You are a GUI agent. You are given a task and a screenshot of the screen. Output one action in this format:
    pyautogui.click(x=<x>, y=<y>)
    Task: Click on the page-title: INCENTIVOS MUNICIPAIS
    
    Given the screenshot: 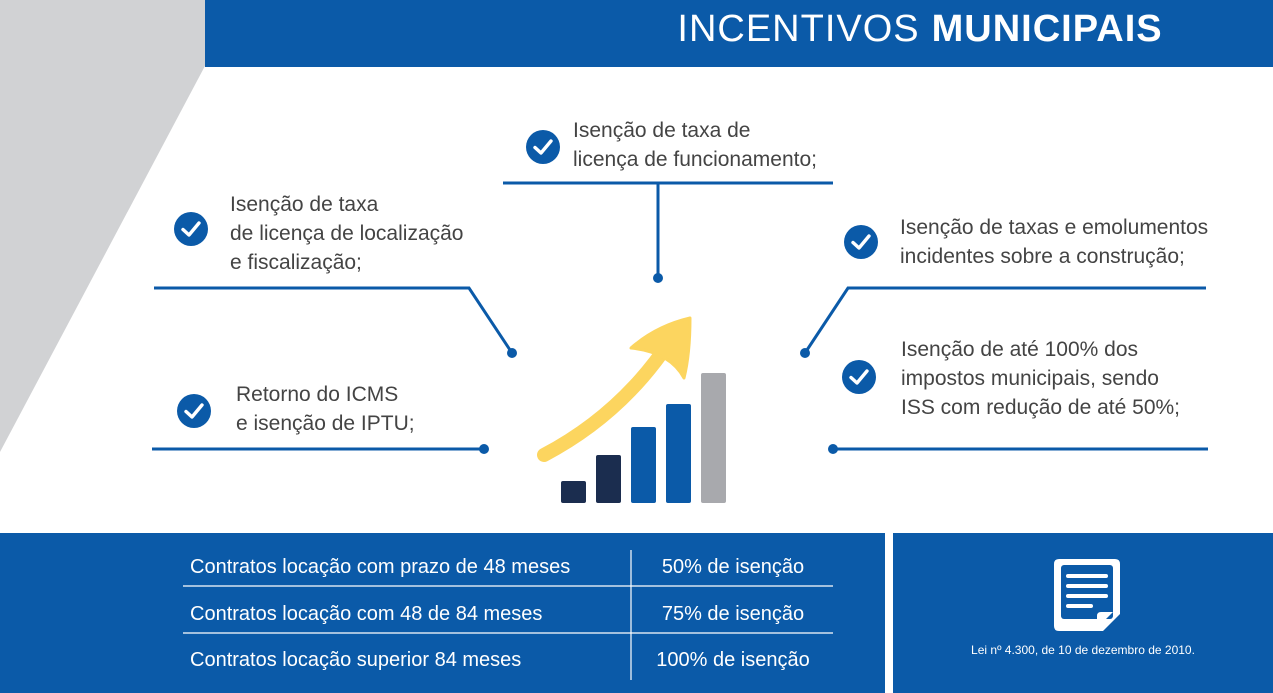 What is the action you would take?
    pyautogui.click(x=920, y=29)
    